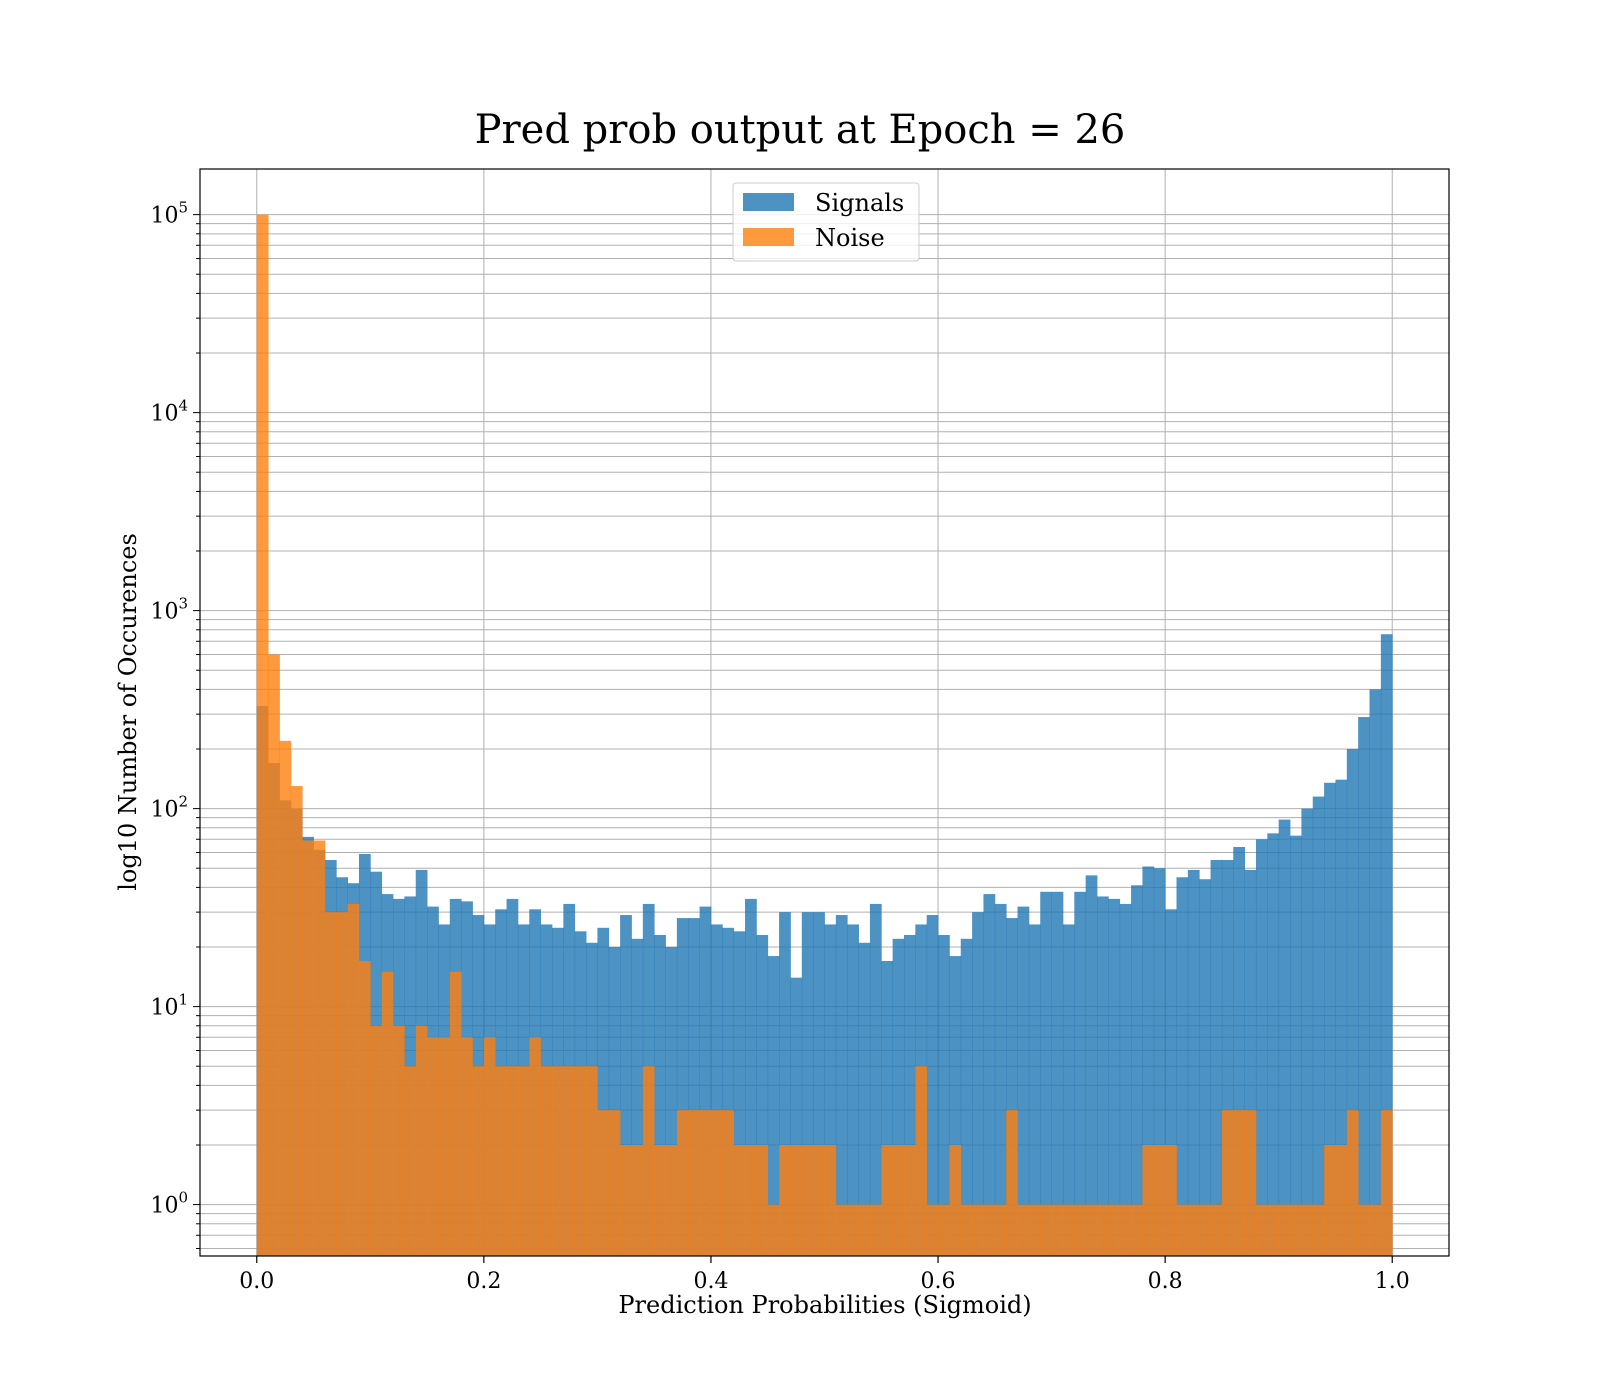 This screenshot has width=1600, height=1400. What do you see at coordinates (768, 202) in the screenshot?
I see `legend-swatch-signals` at bounding box center [768, 202].